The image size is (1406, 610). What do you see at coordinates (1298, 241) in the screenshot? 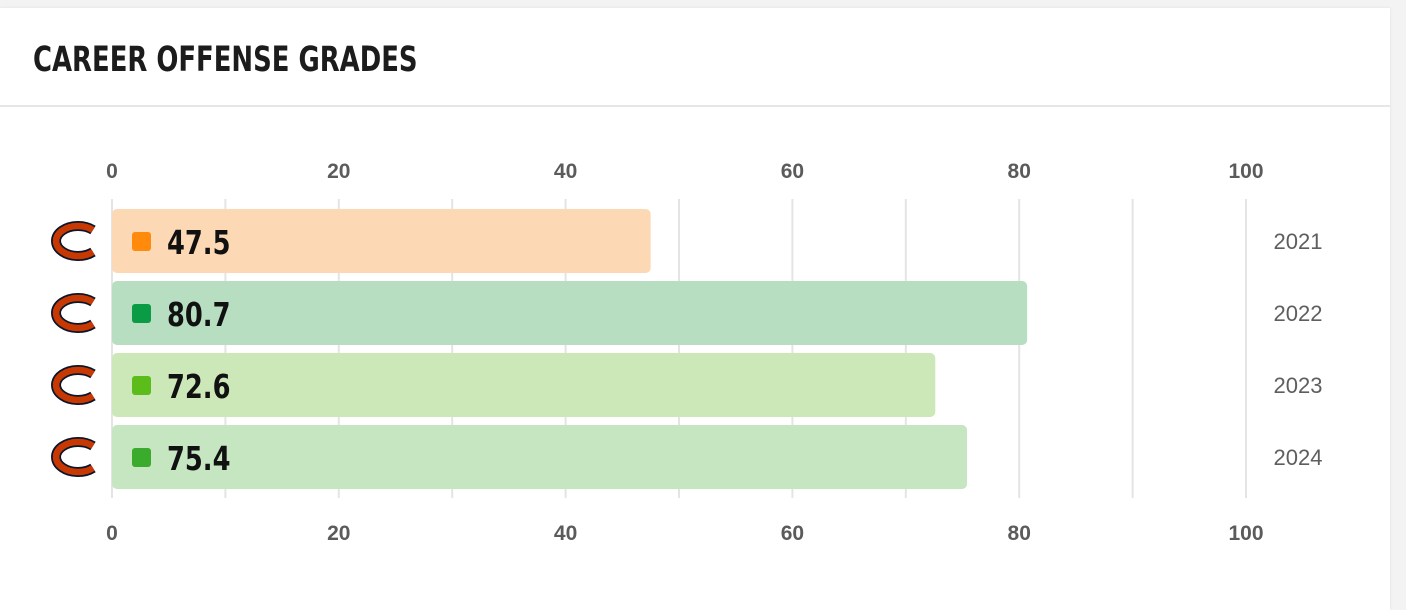
I see `year-label: 2021` at bounding box center [1298, 241].